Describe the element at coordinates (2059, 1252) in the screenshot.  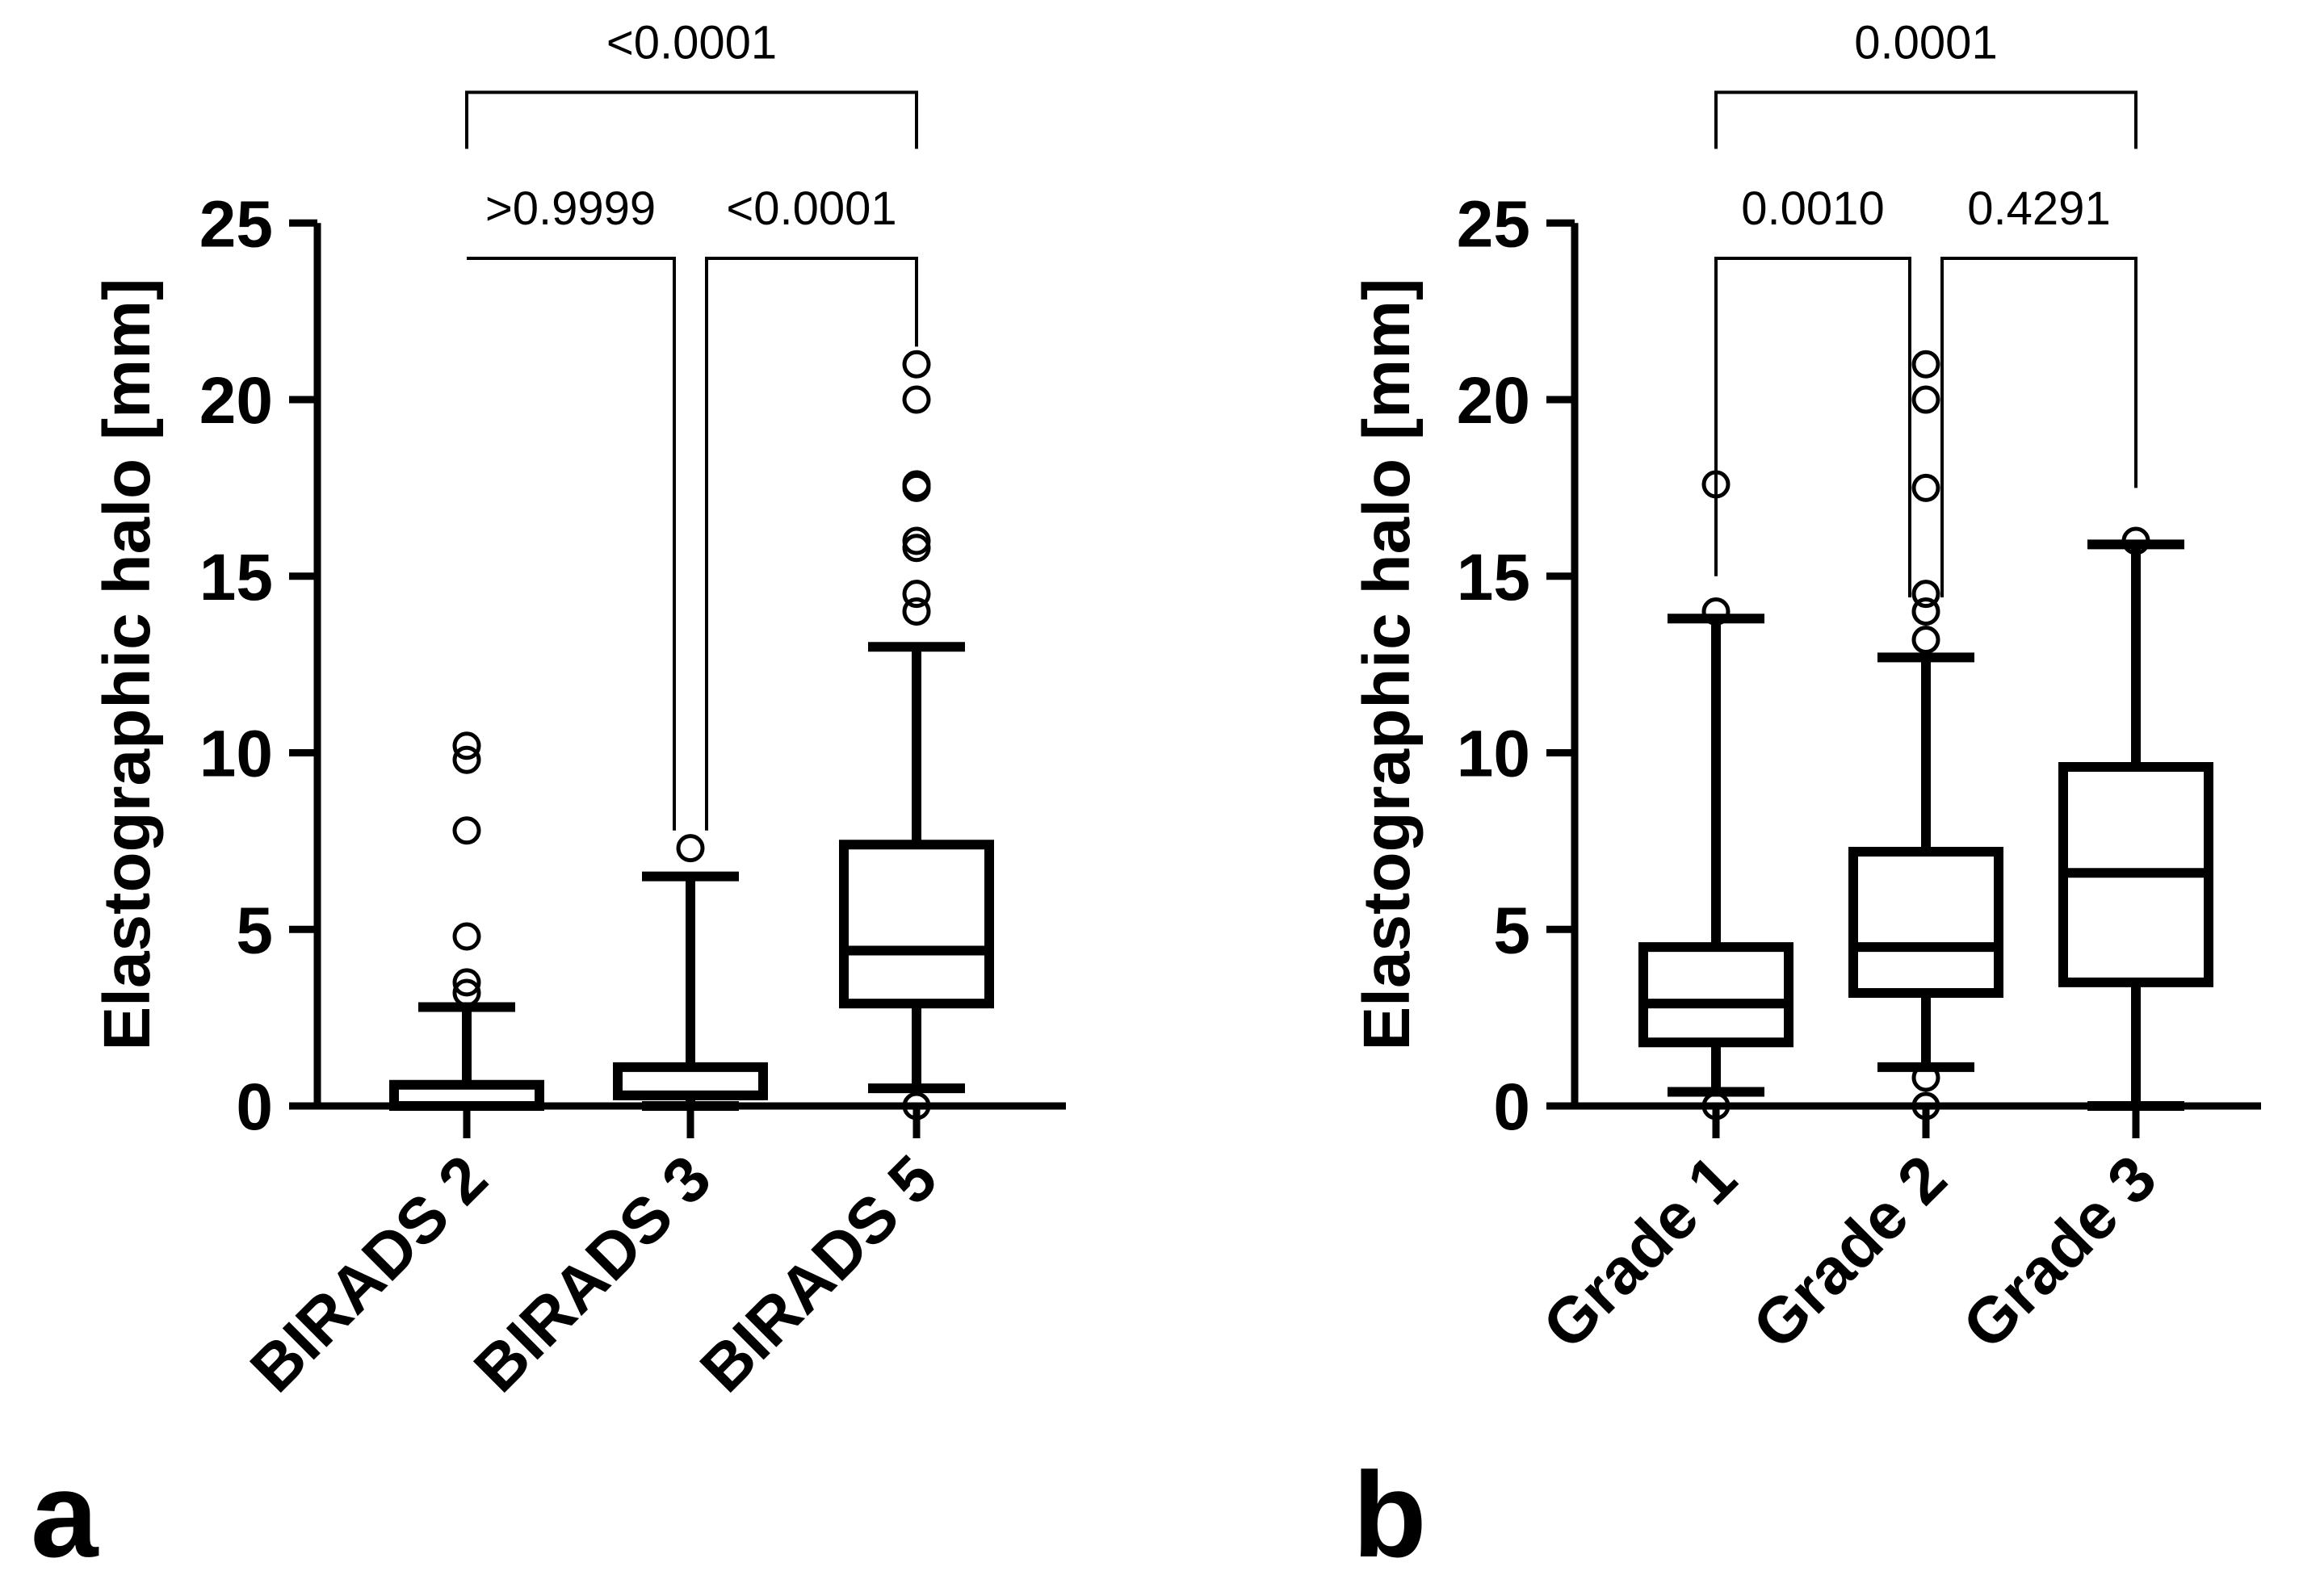
I see `x-category-label: Grade 3` at that location.